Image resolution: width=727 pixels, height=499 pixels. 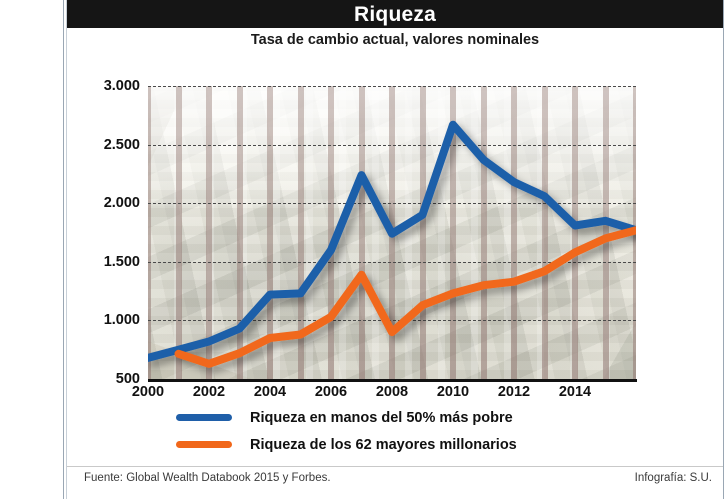 I want to click on y-tick-label: 2.000, so click(x=121, y=203).